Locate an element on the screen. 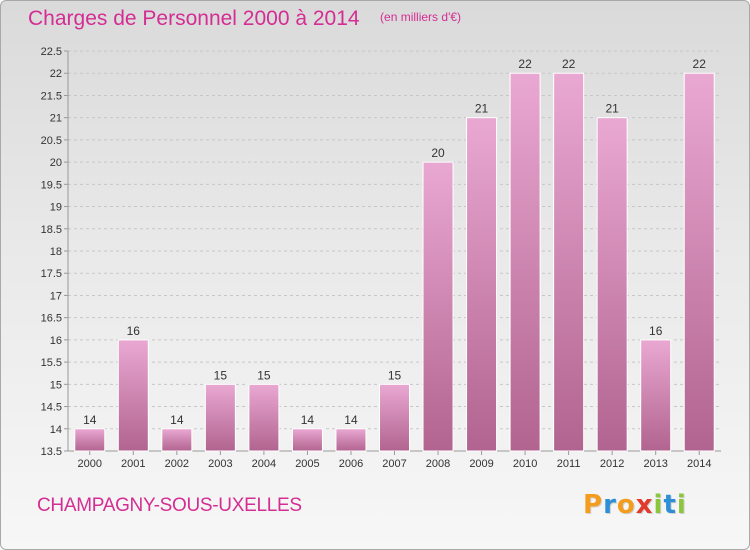 The width and height of the screenshot is (750, 550). y-tick-label: 17 is located at coordinates (56, 296).